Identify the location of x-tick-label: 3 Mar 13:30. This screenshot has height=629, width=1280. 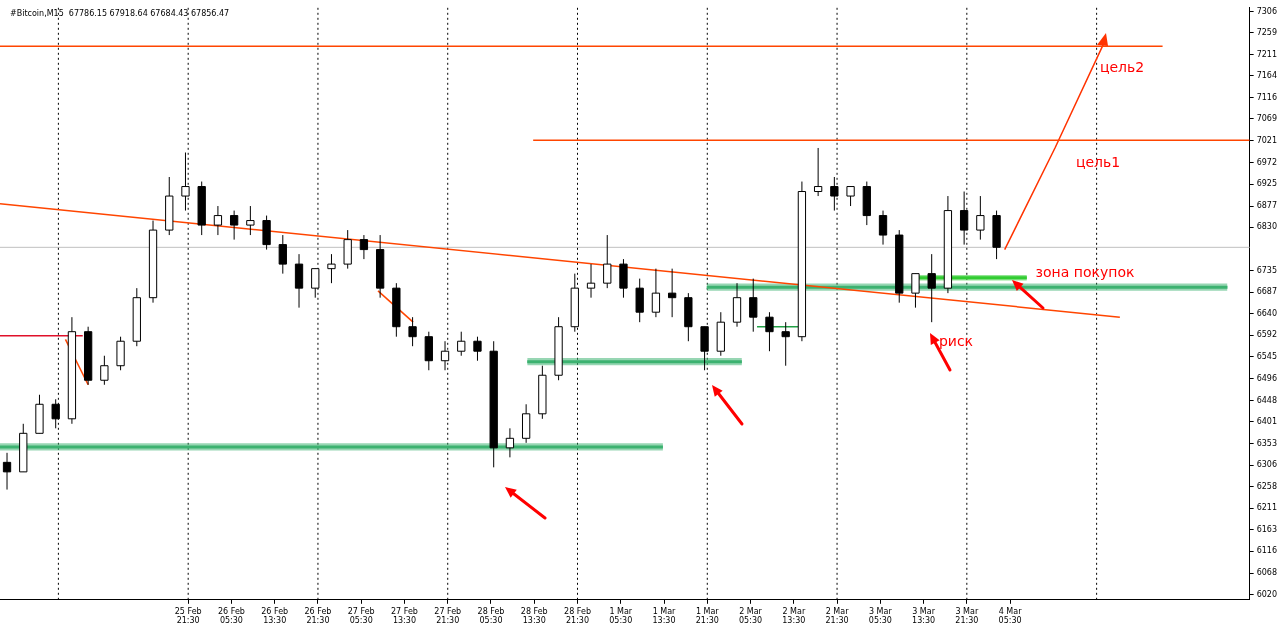
(924, 616).